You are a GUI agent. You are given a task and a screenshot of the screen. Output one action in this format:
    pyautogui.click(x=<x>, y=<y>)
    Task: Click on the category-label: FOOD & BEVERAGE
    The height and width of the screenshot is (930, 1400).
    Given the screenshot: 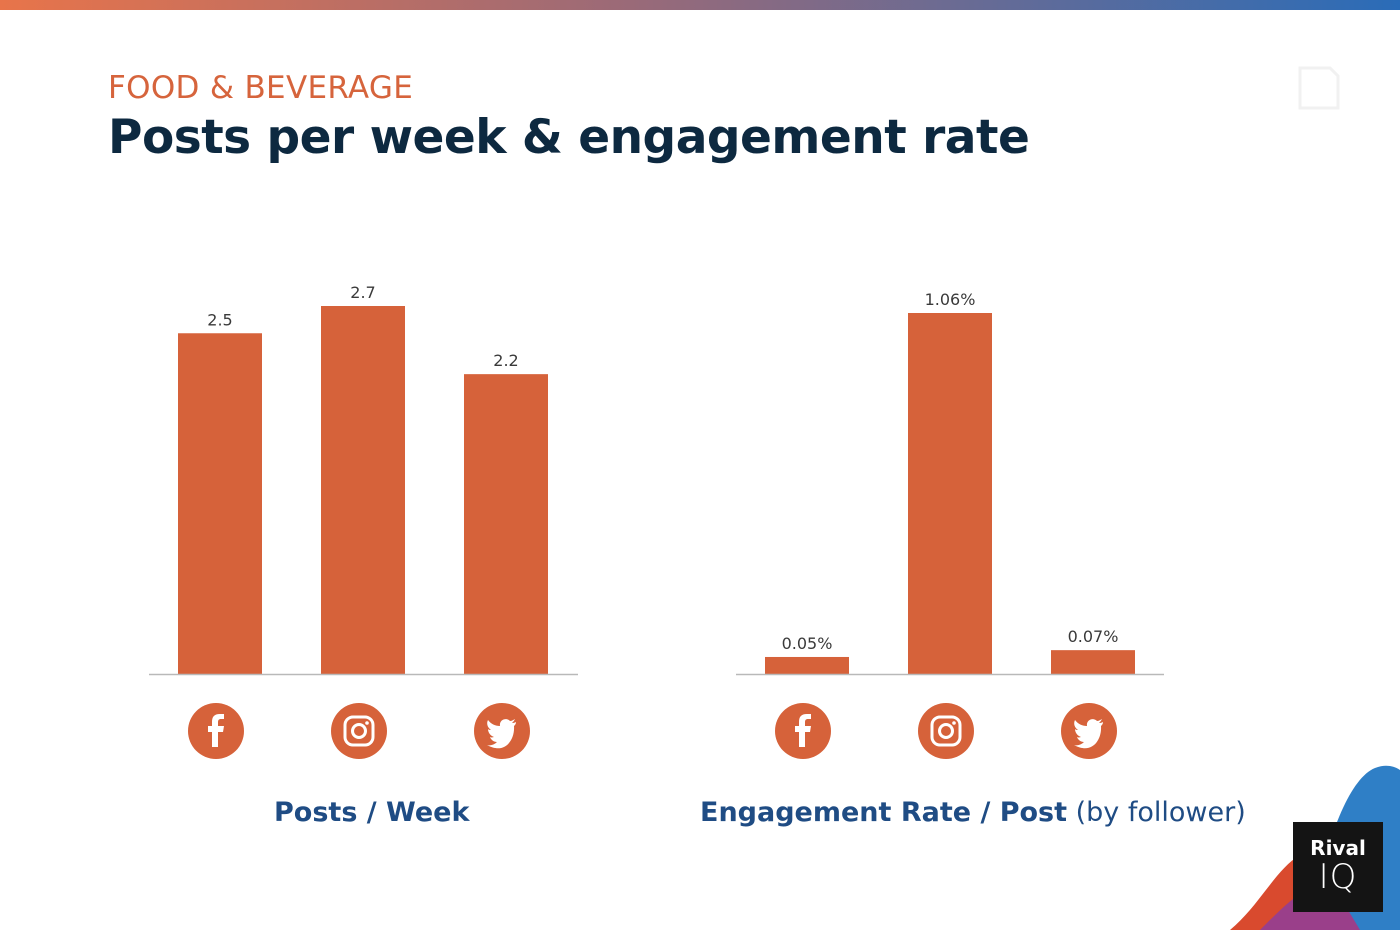 What is the action you would take?
    pyautogui.click(x=261, y=88)
    